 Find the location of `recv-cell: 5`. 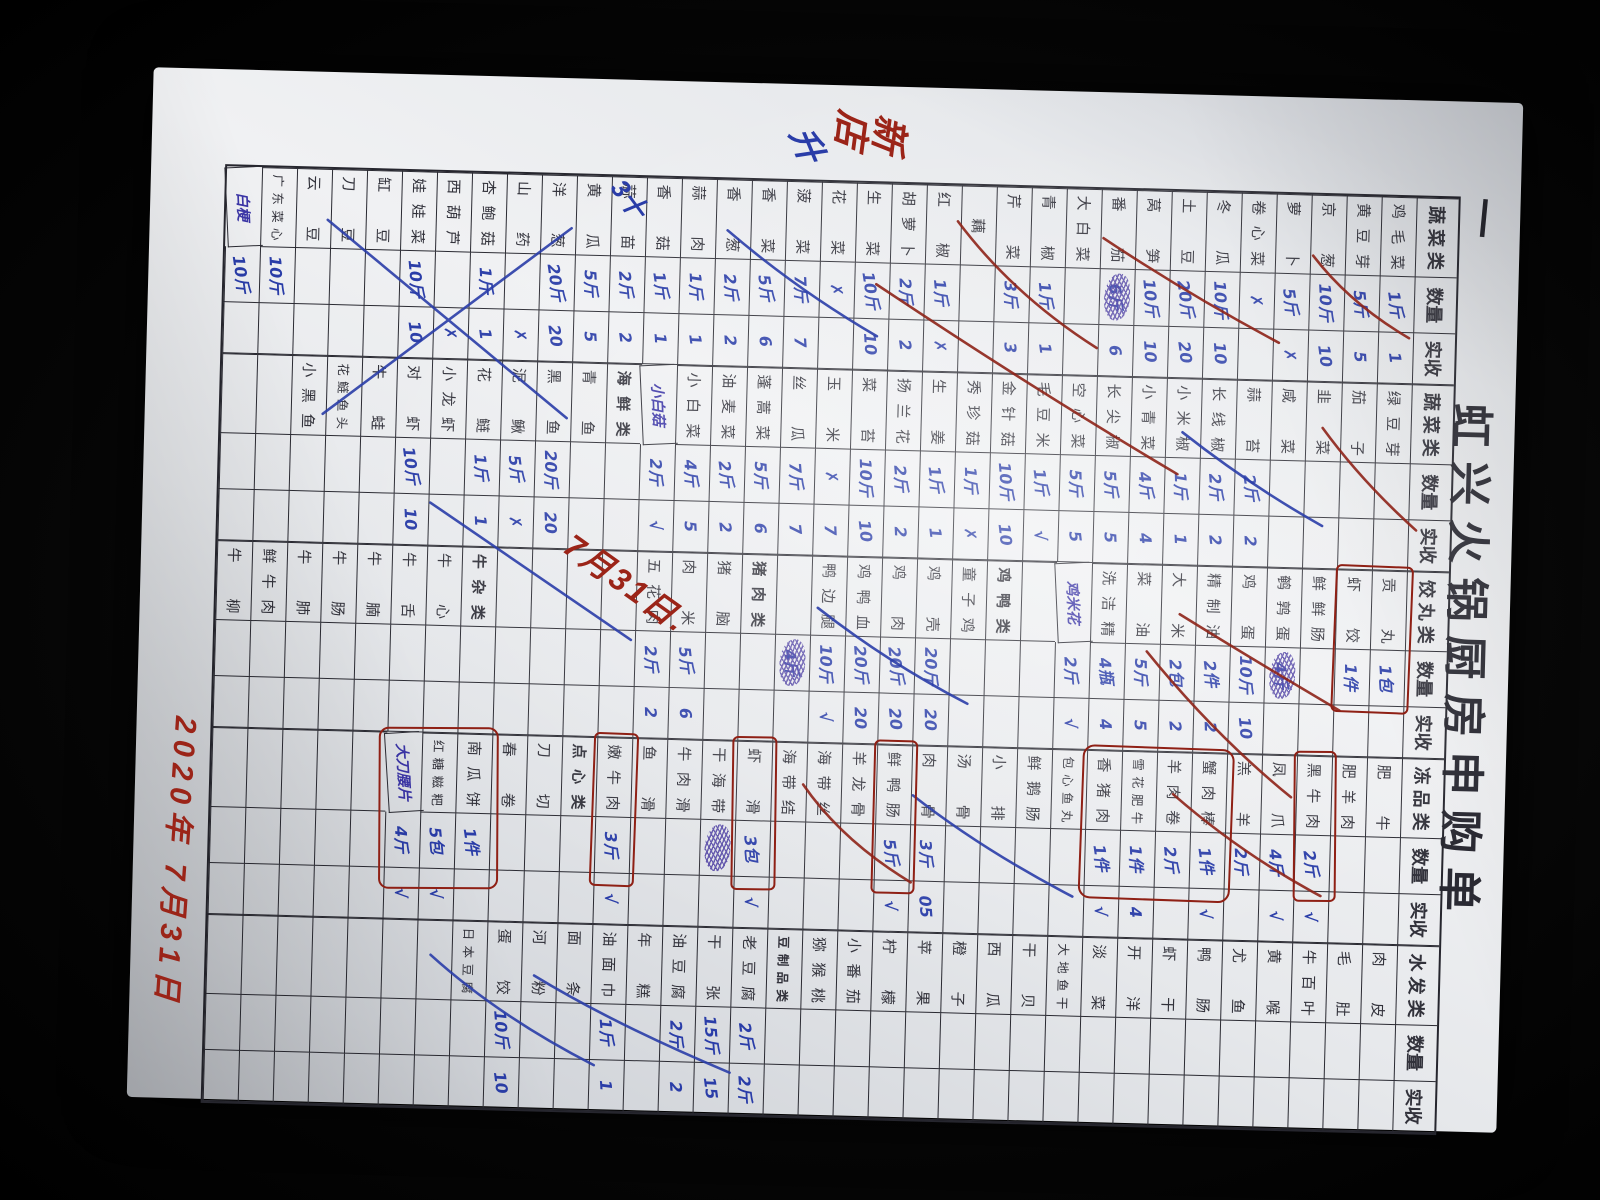

recv-cell: 5 is located at coordinates (590, 337).